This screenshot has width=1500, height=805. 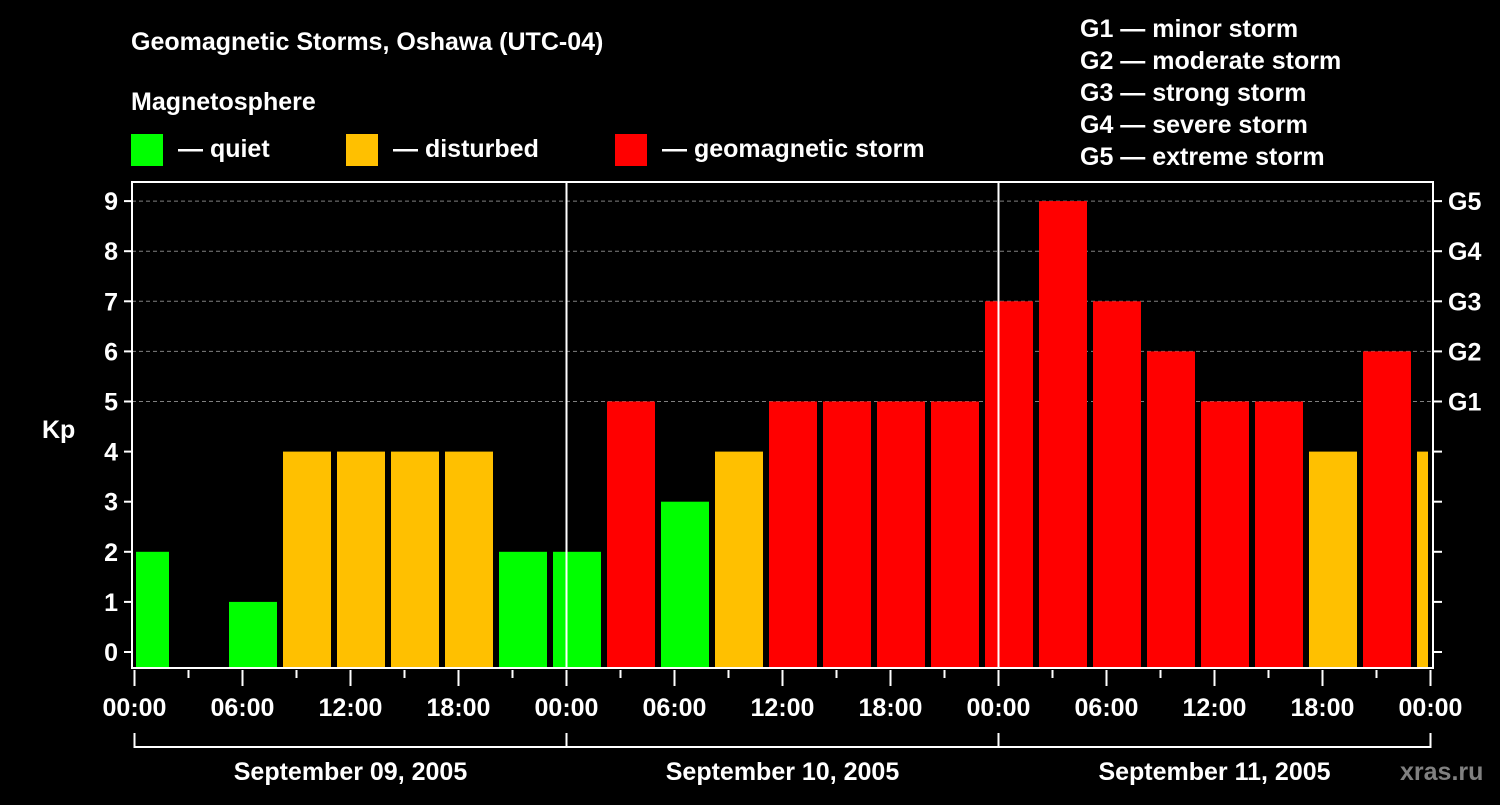 I want to click on storm-scale-item: G2 — moderate storm, so click(x=1210, y=61).